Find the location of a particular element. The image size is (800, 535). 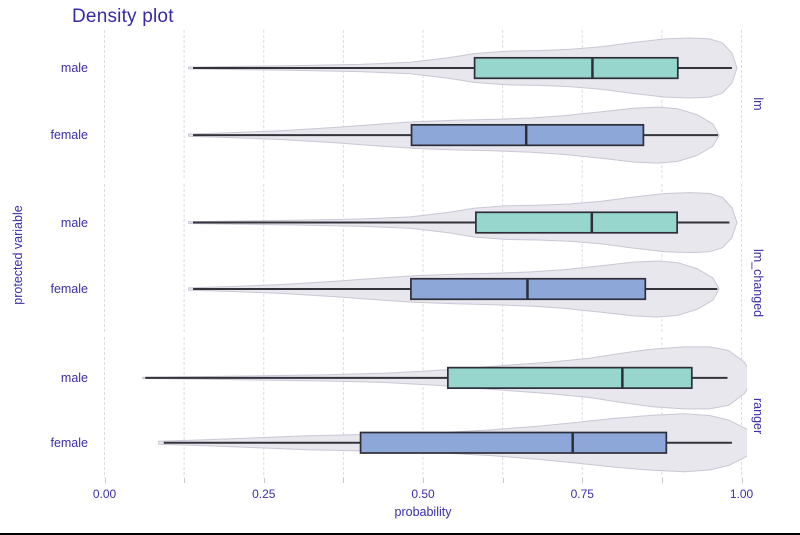

window-bottom-border is located at coordinates (400, 534).